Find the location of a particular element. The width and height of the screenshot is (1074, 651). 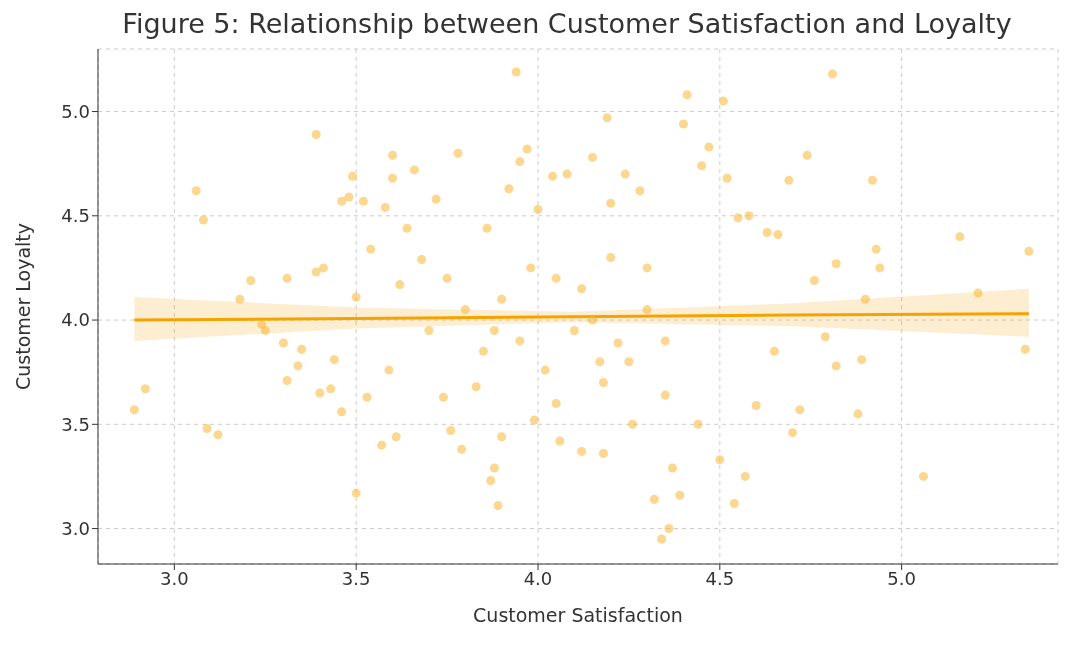

x-tick-label: 5.0 is located at coordinates (901, 578).